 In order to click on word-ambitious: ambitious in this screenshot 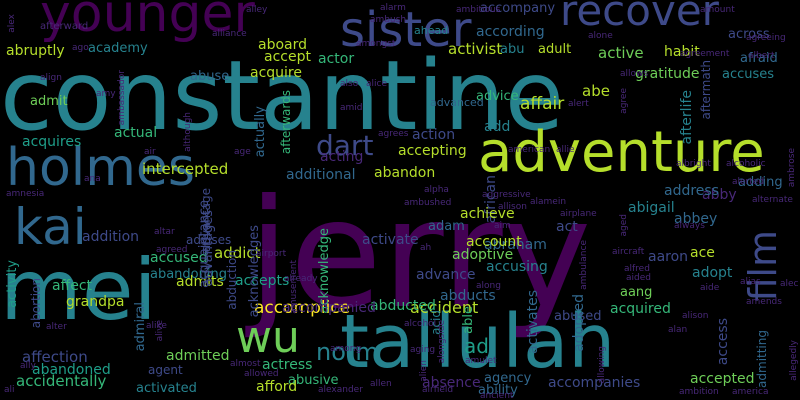, I will do `click(478, 10)`.